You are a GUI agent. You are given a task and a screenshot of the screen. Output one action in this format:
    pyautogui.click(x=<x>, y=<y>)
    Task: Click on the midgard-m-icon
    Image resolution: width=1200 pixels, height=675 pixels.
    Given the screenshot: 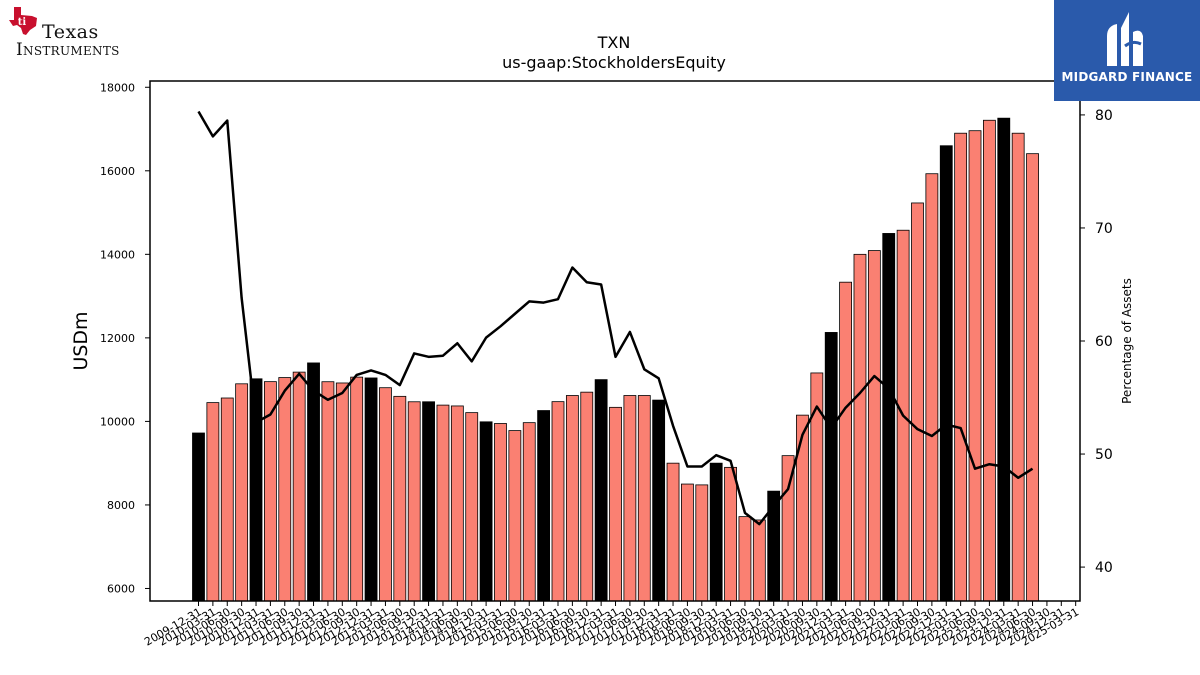 What is the action you would take?
    pyautogui.click(x=1125, y=39)
    